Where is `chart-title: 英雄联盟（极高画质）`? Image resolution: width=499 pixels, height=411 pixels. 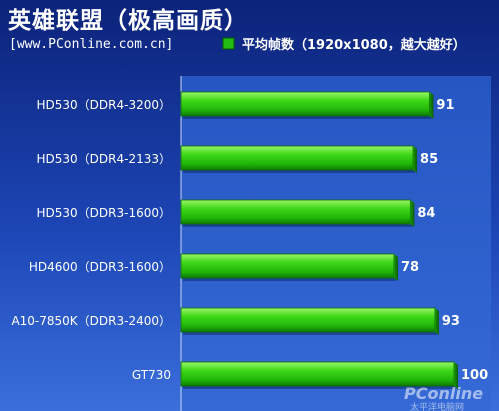 chart-title: 英雄联盟（极高画质） is located at coordinates (128, 20).